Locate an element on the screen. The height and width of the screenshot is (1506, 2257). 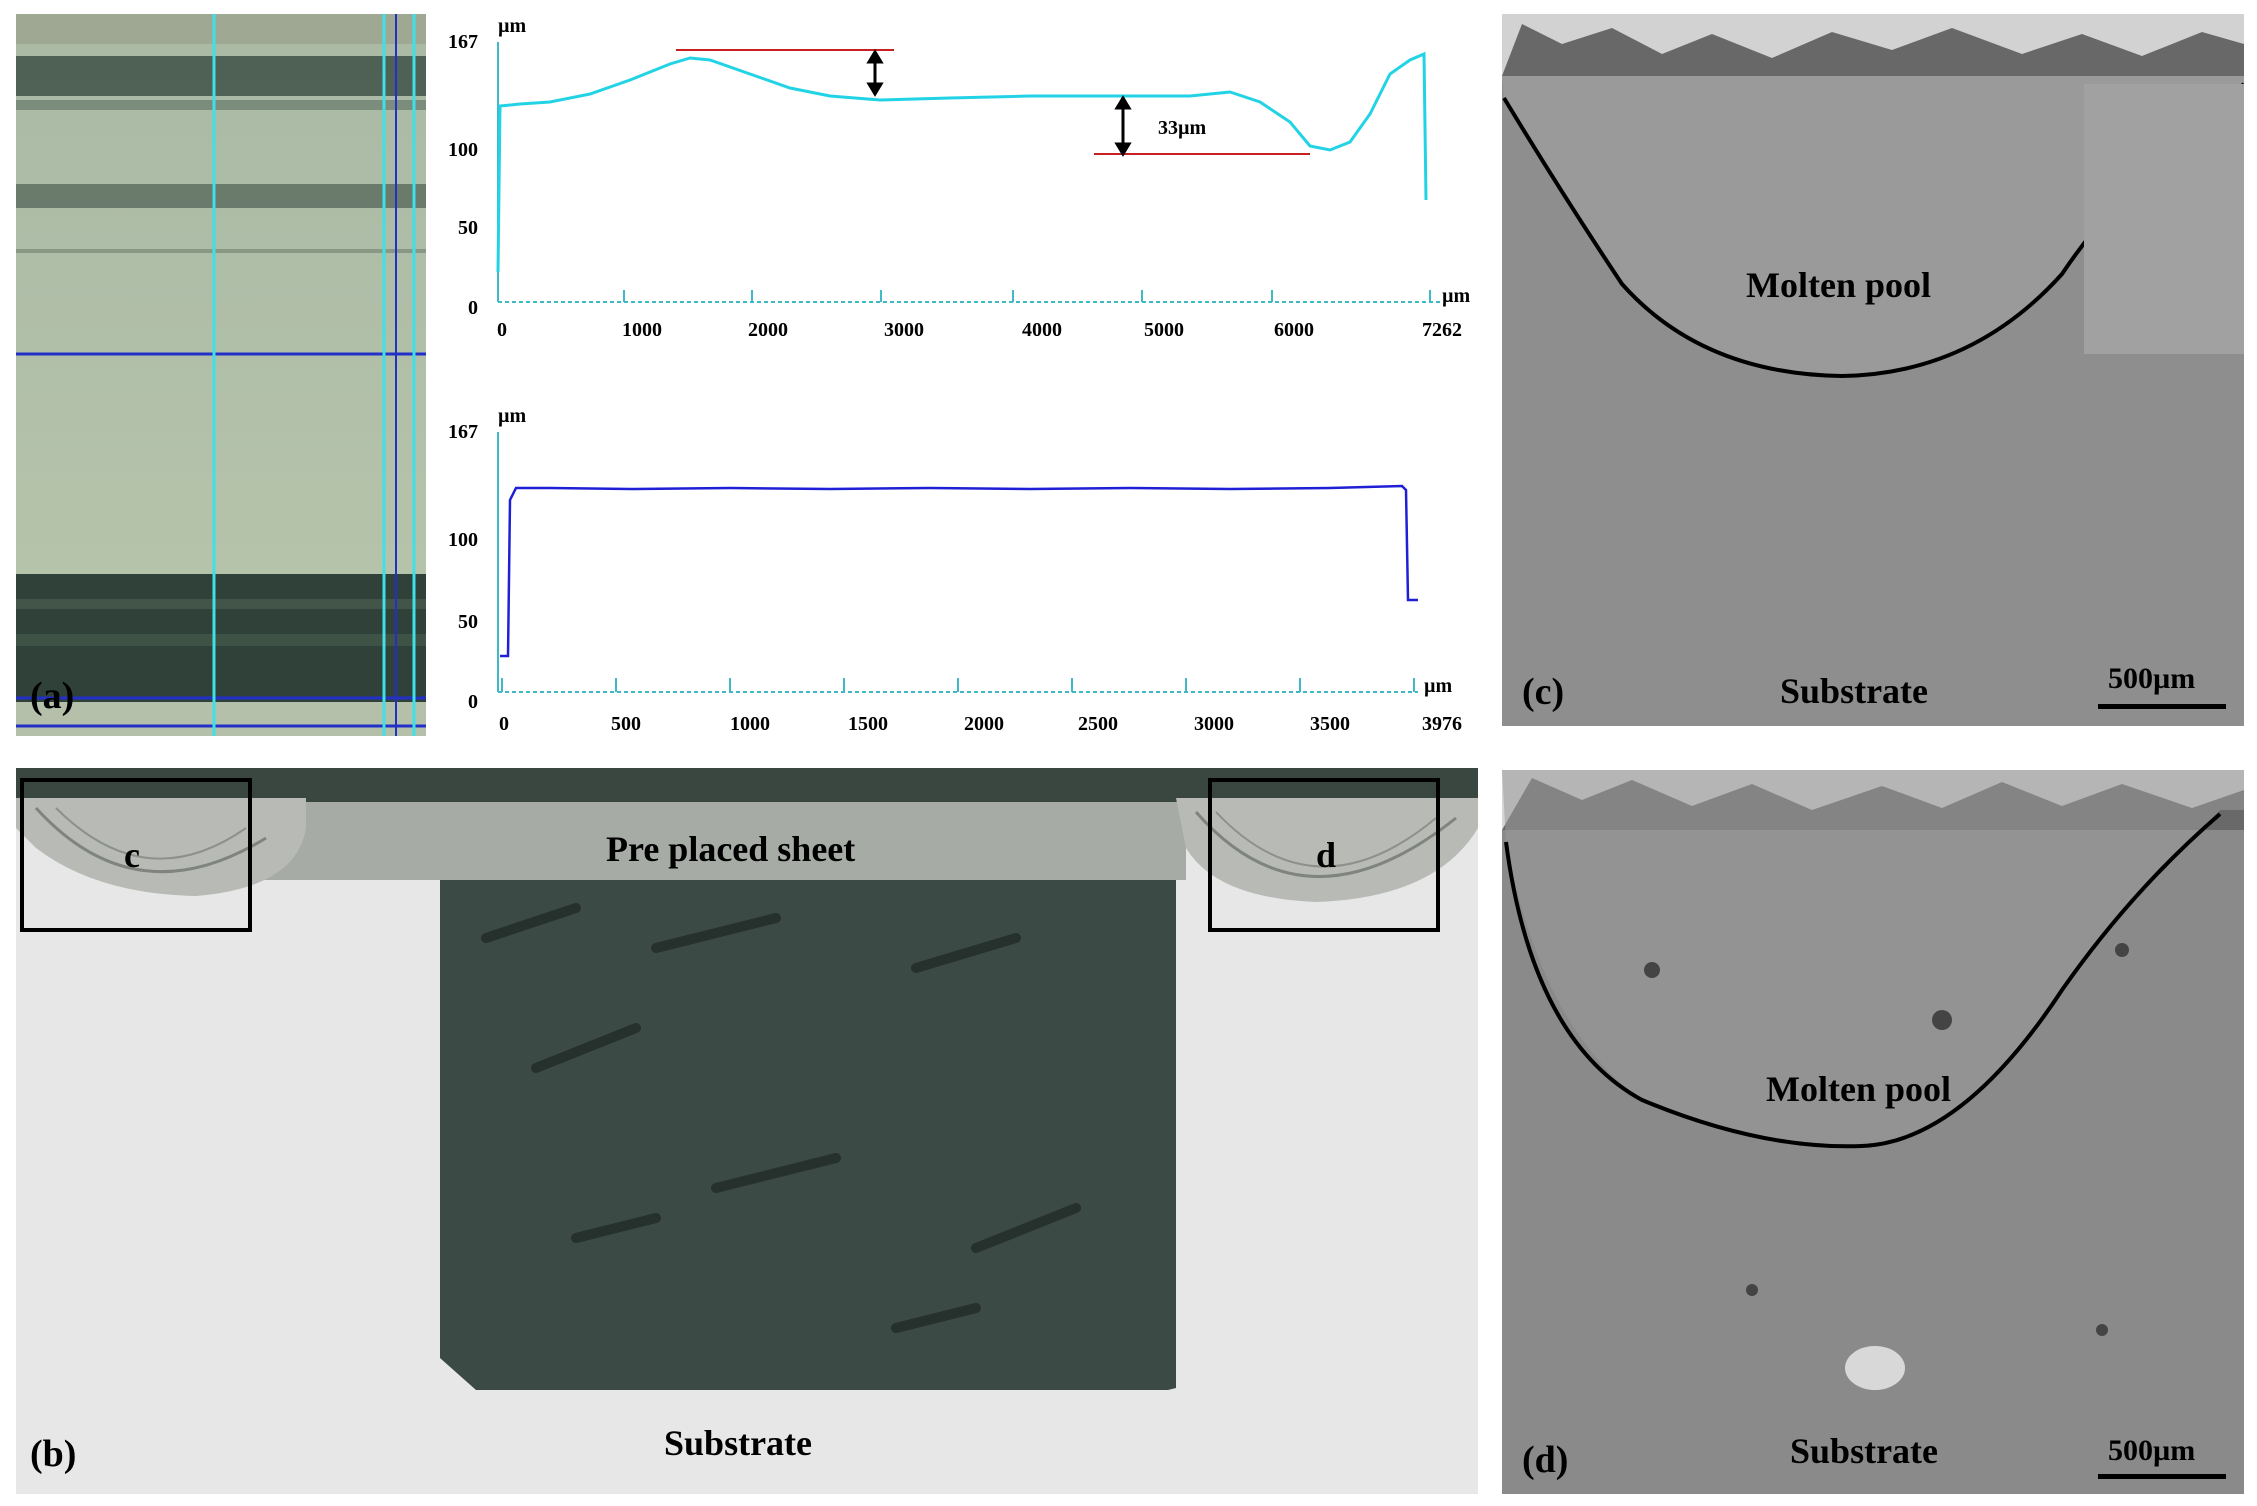
panel-d-substrate-label: Substrate is located at coordinates (1864, 1451).